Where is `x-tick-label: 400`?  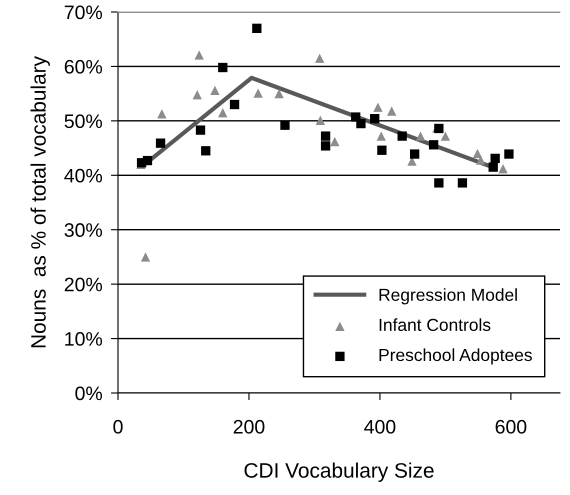 x-tick-label: 400 is located at coordinates (380, 427).